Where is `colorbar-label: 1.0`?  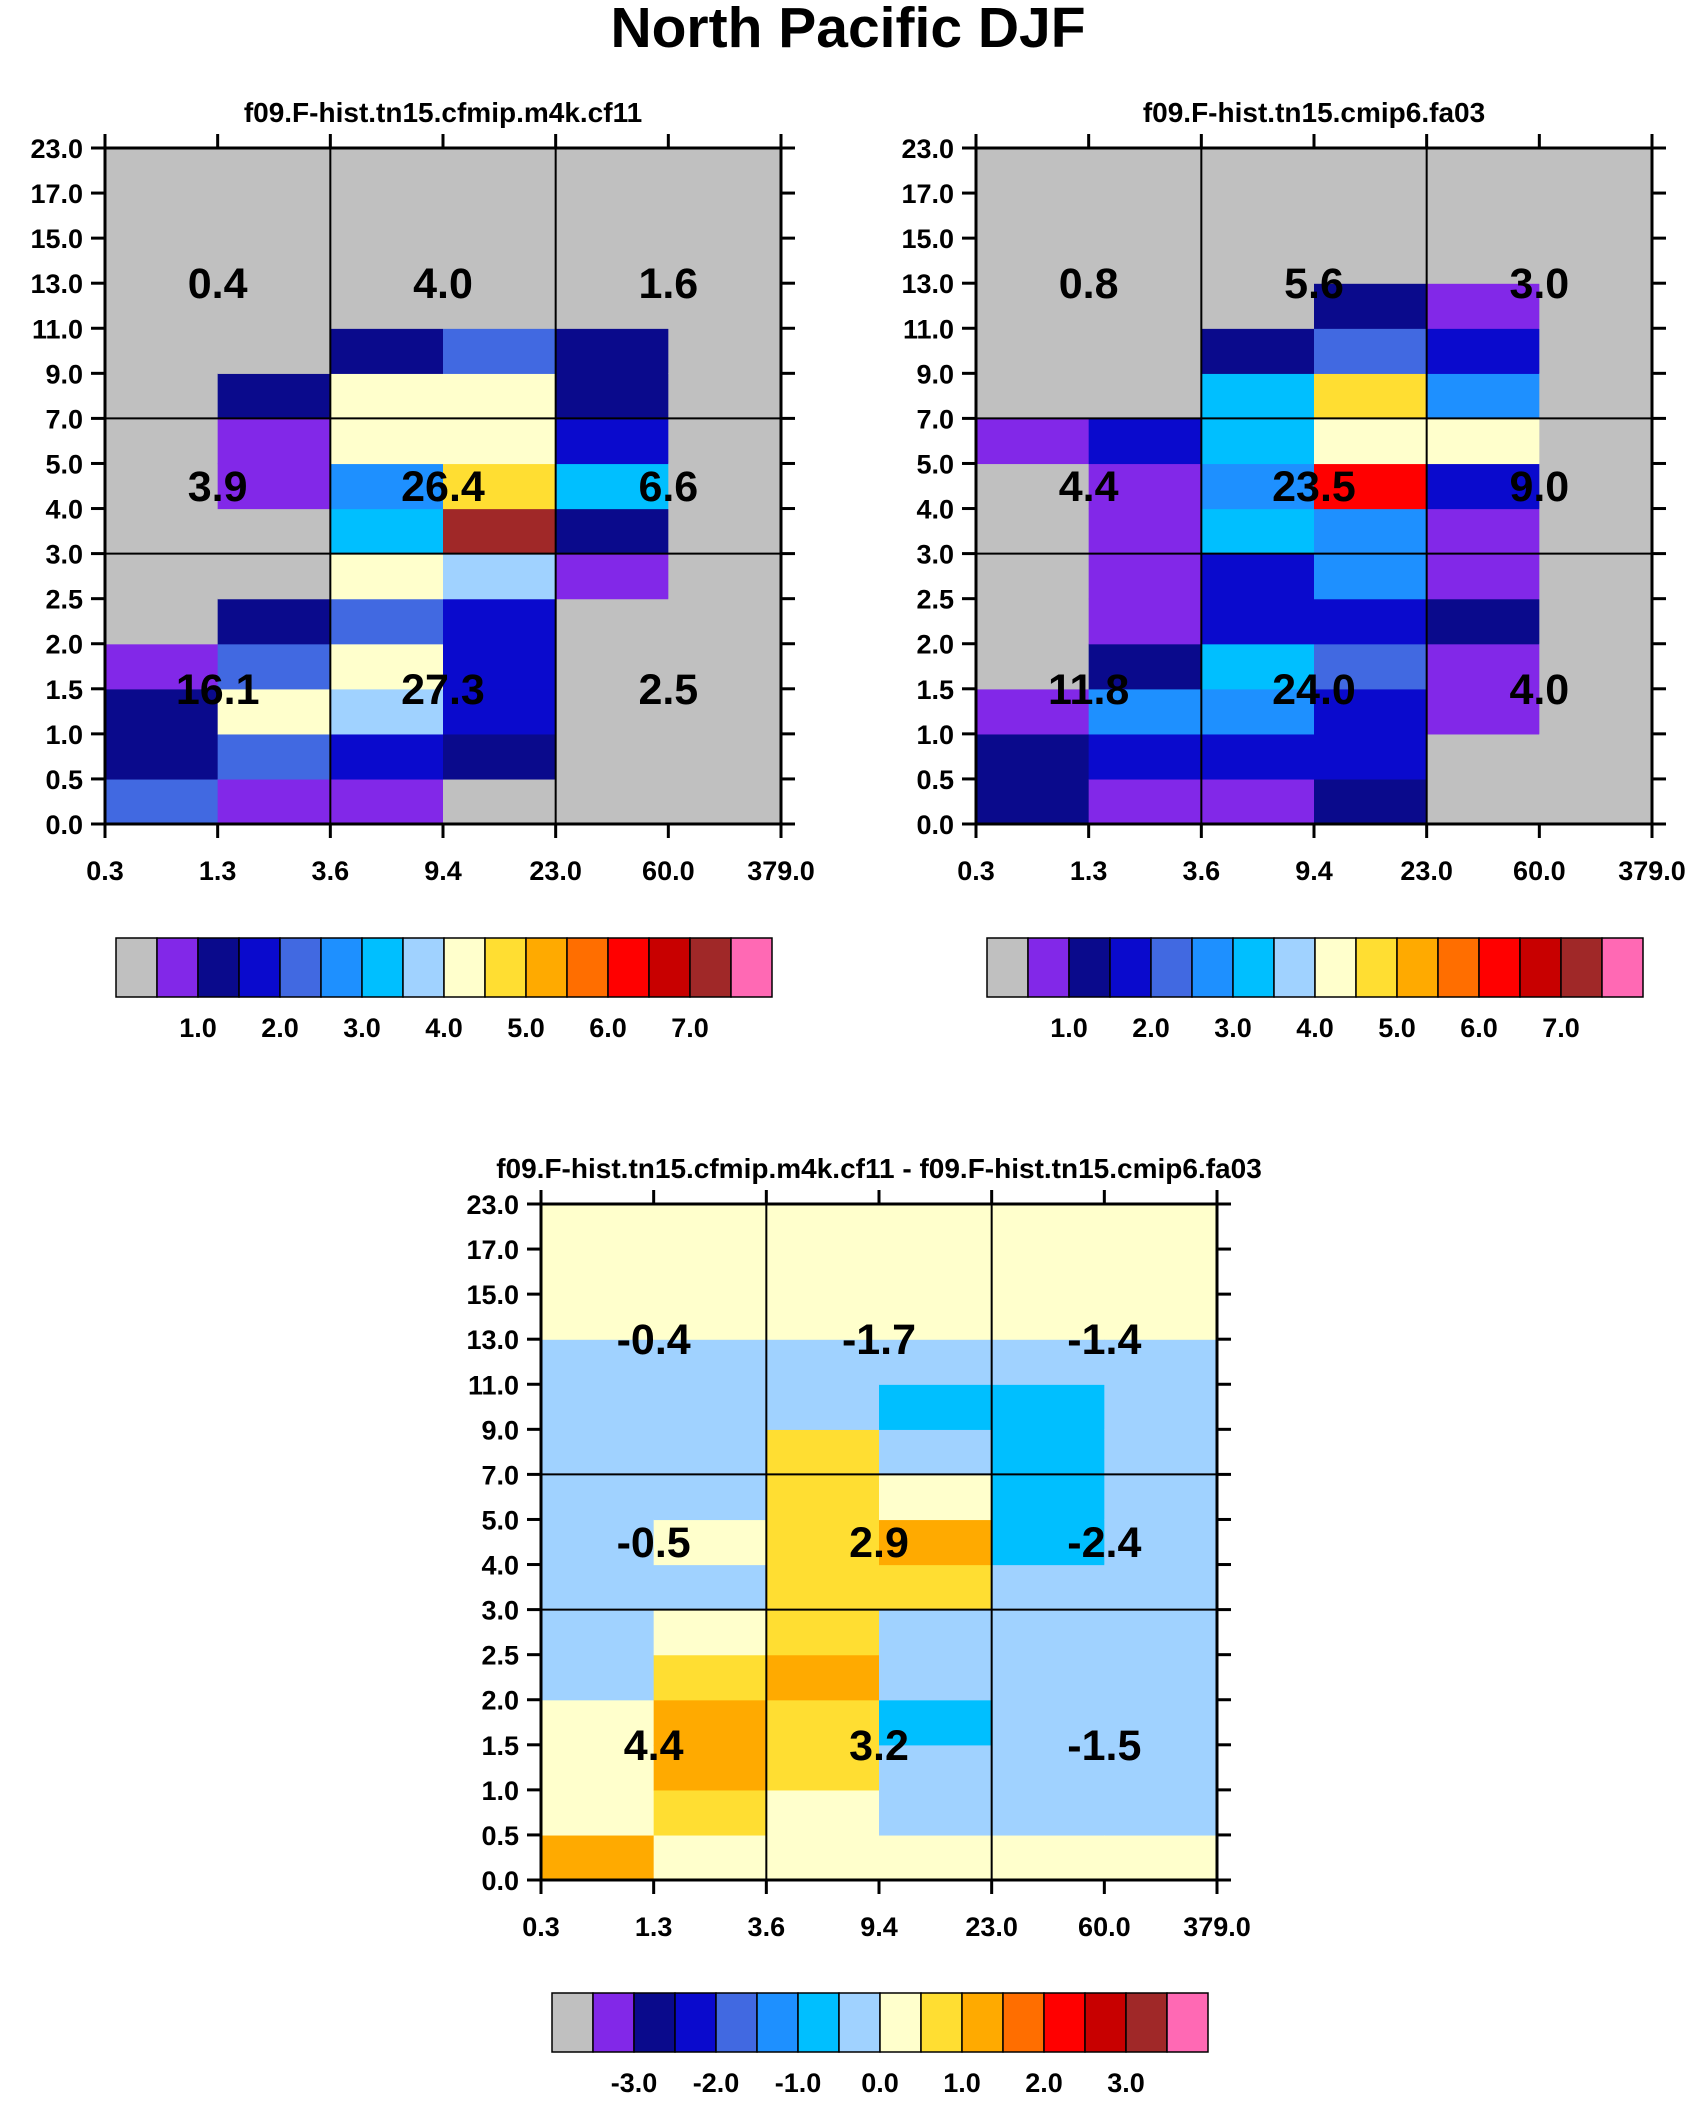 colorbar-label: 1.0 is located at coordinates (1069, 1028).